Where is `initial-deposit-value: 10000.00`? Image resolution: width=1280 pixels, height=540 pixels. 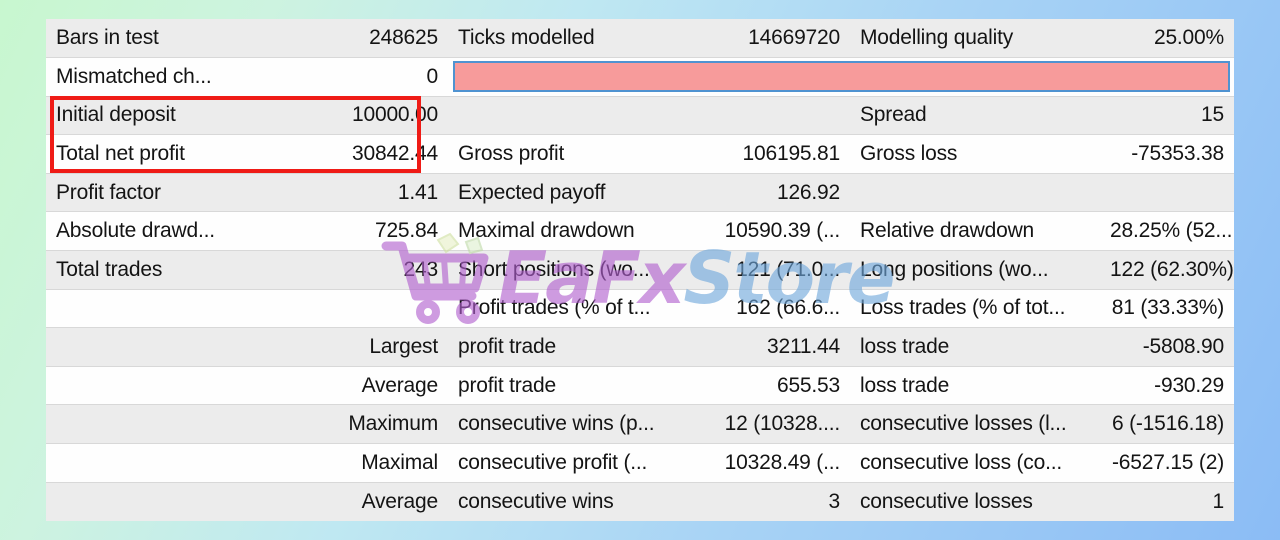 initial-deposit-value: 10000.00 is located at coordinates (382, 116).